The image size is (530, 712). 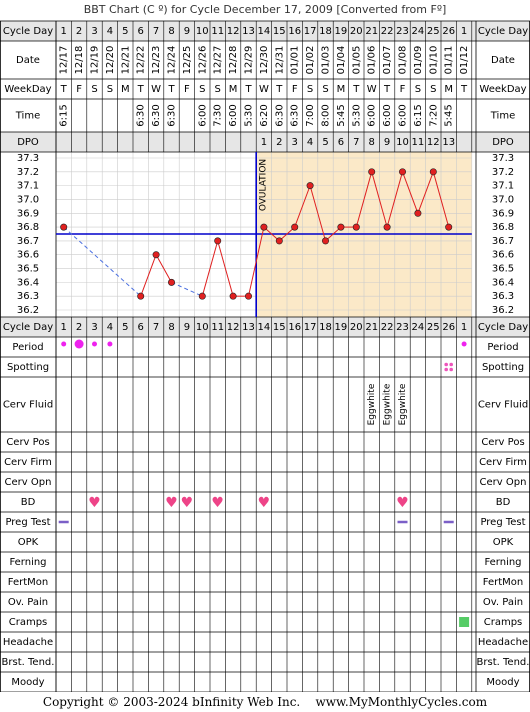 I want to click on row-label-right-cerv_fluid: Cerv Fluid, so click(x=503, y=405).